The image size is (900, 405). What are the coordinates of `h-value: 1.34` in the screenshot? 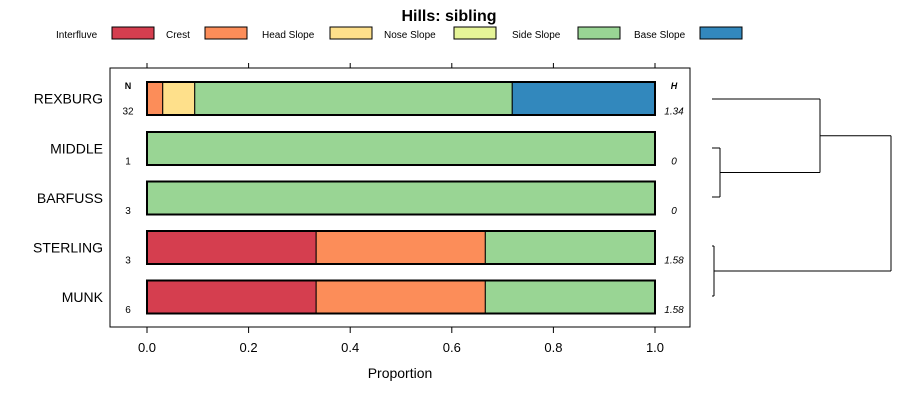 It's located at (674, 112).